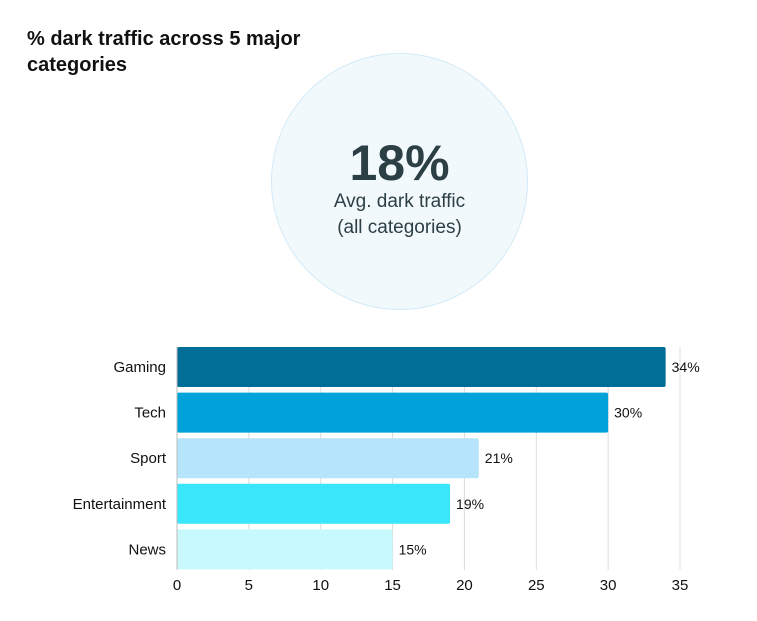 The image size is (757, 621). What do you see at coordinates (536, 585) in the screenshot?
I see `x-tick-label: 25` at bounding box center [536, 585].